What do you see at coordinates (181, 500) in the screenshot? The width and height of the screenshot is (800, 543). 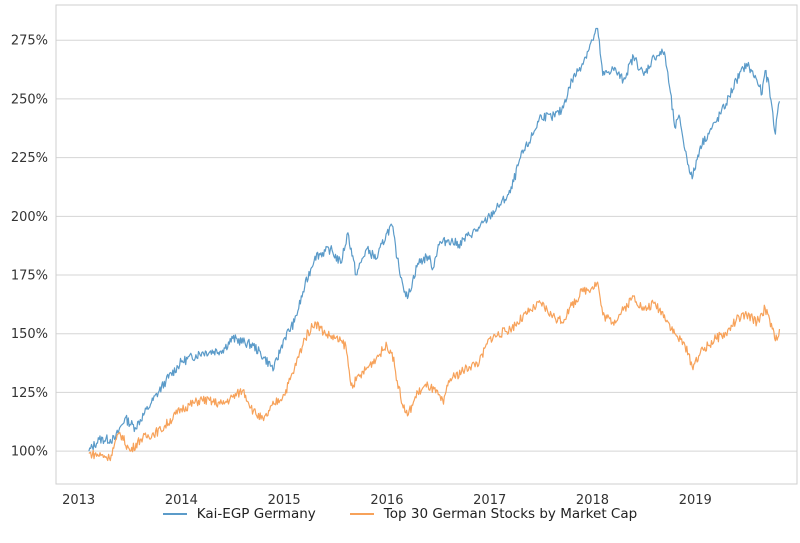 I see `x-tick-label: 2014` at bounding box center [181, 500].